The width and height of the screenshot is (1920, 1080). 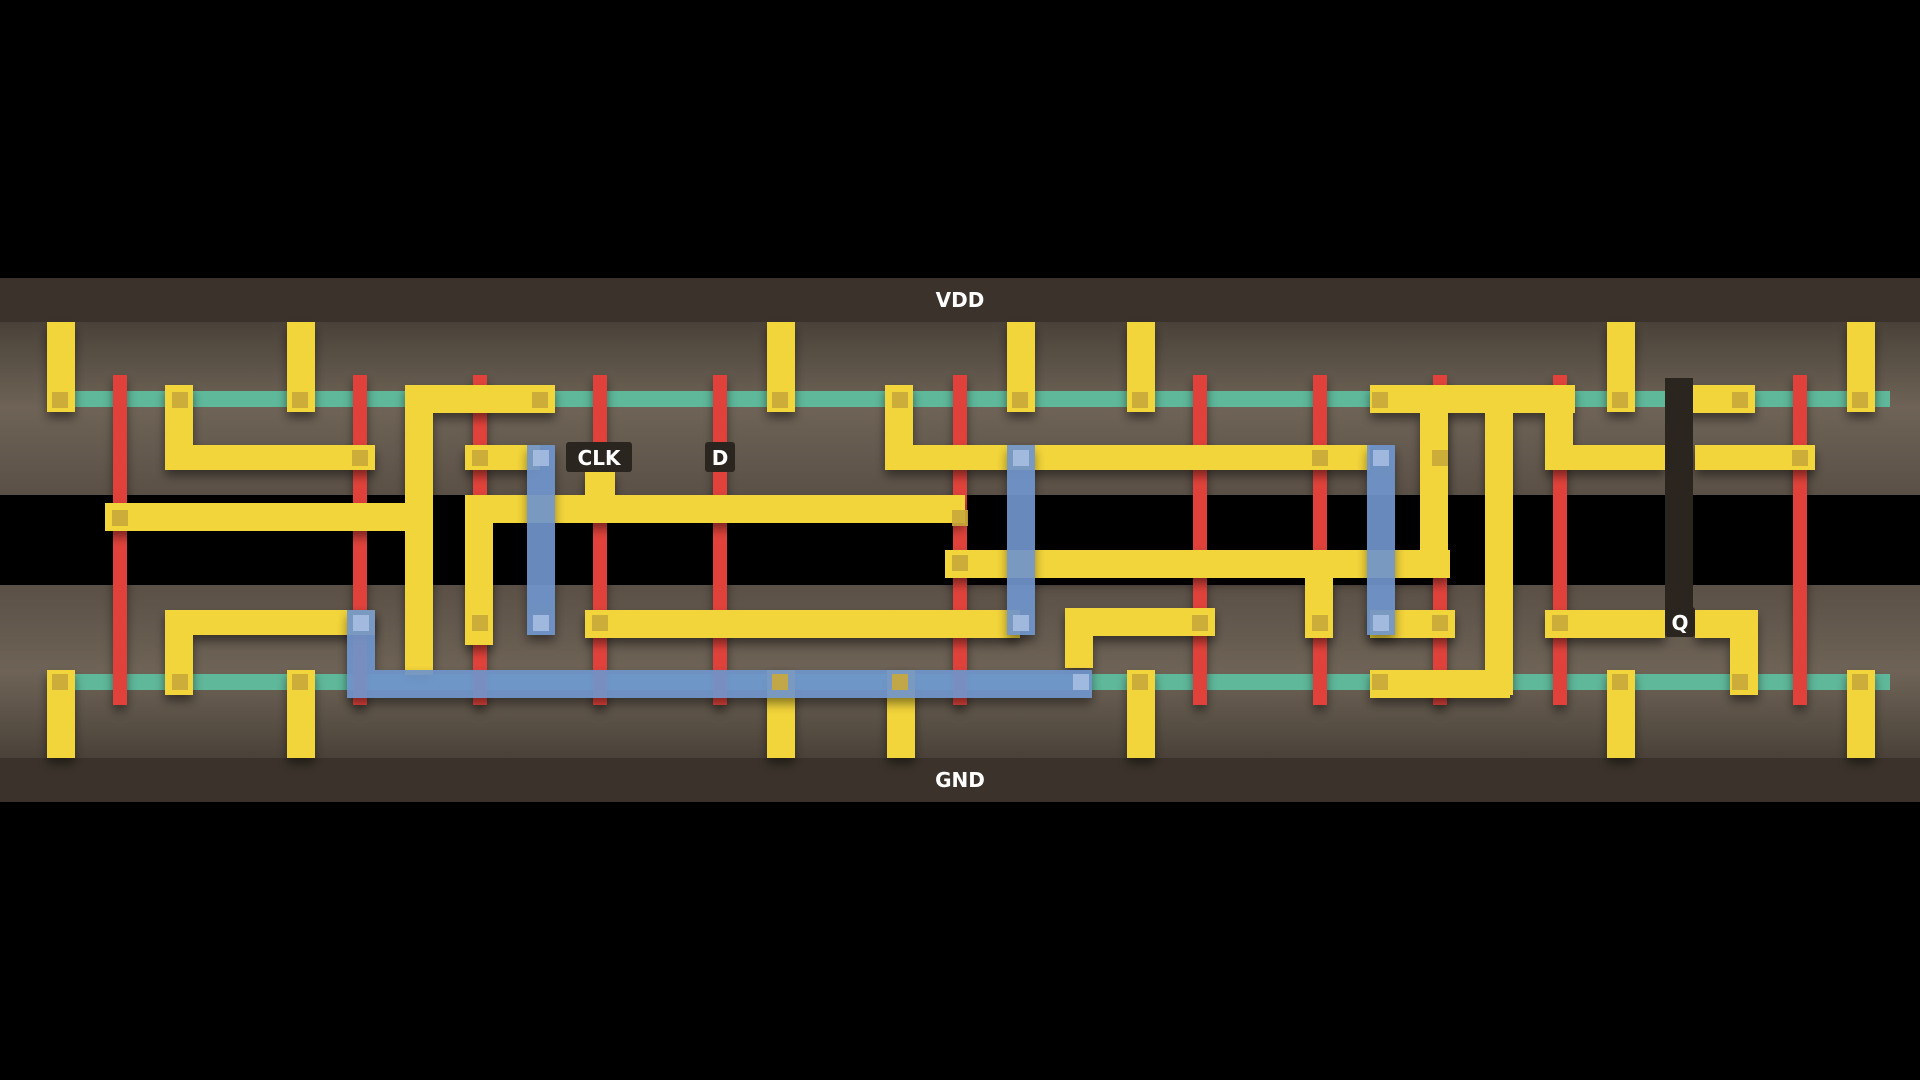 I want to click on gnd-rail, so click(x=960, y=780).